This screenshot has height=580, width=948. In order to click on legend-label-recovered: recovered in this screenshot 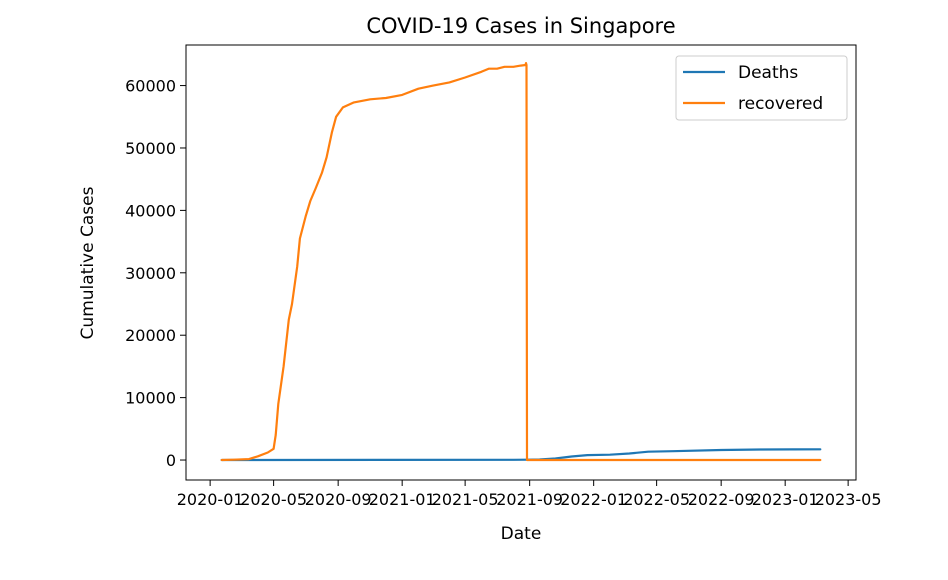, I will do `click(780, 104)`.